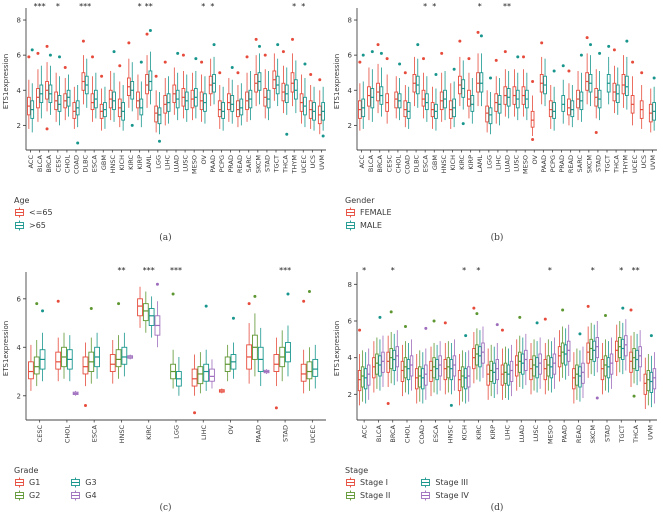 This screenshot has height=532, width=663. I want to click on svg-text: THYM, so click(295, 164).